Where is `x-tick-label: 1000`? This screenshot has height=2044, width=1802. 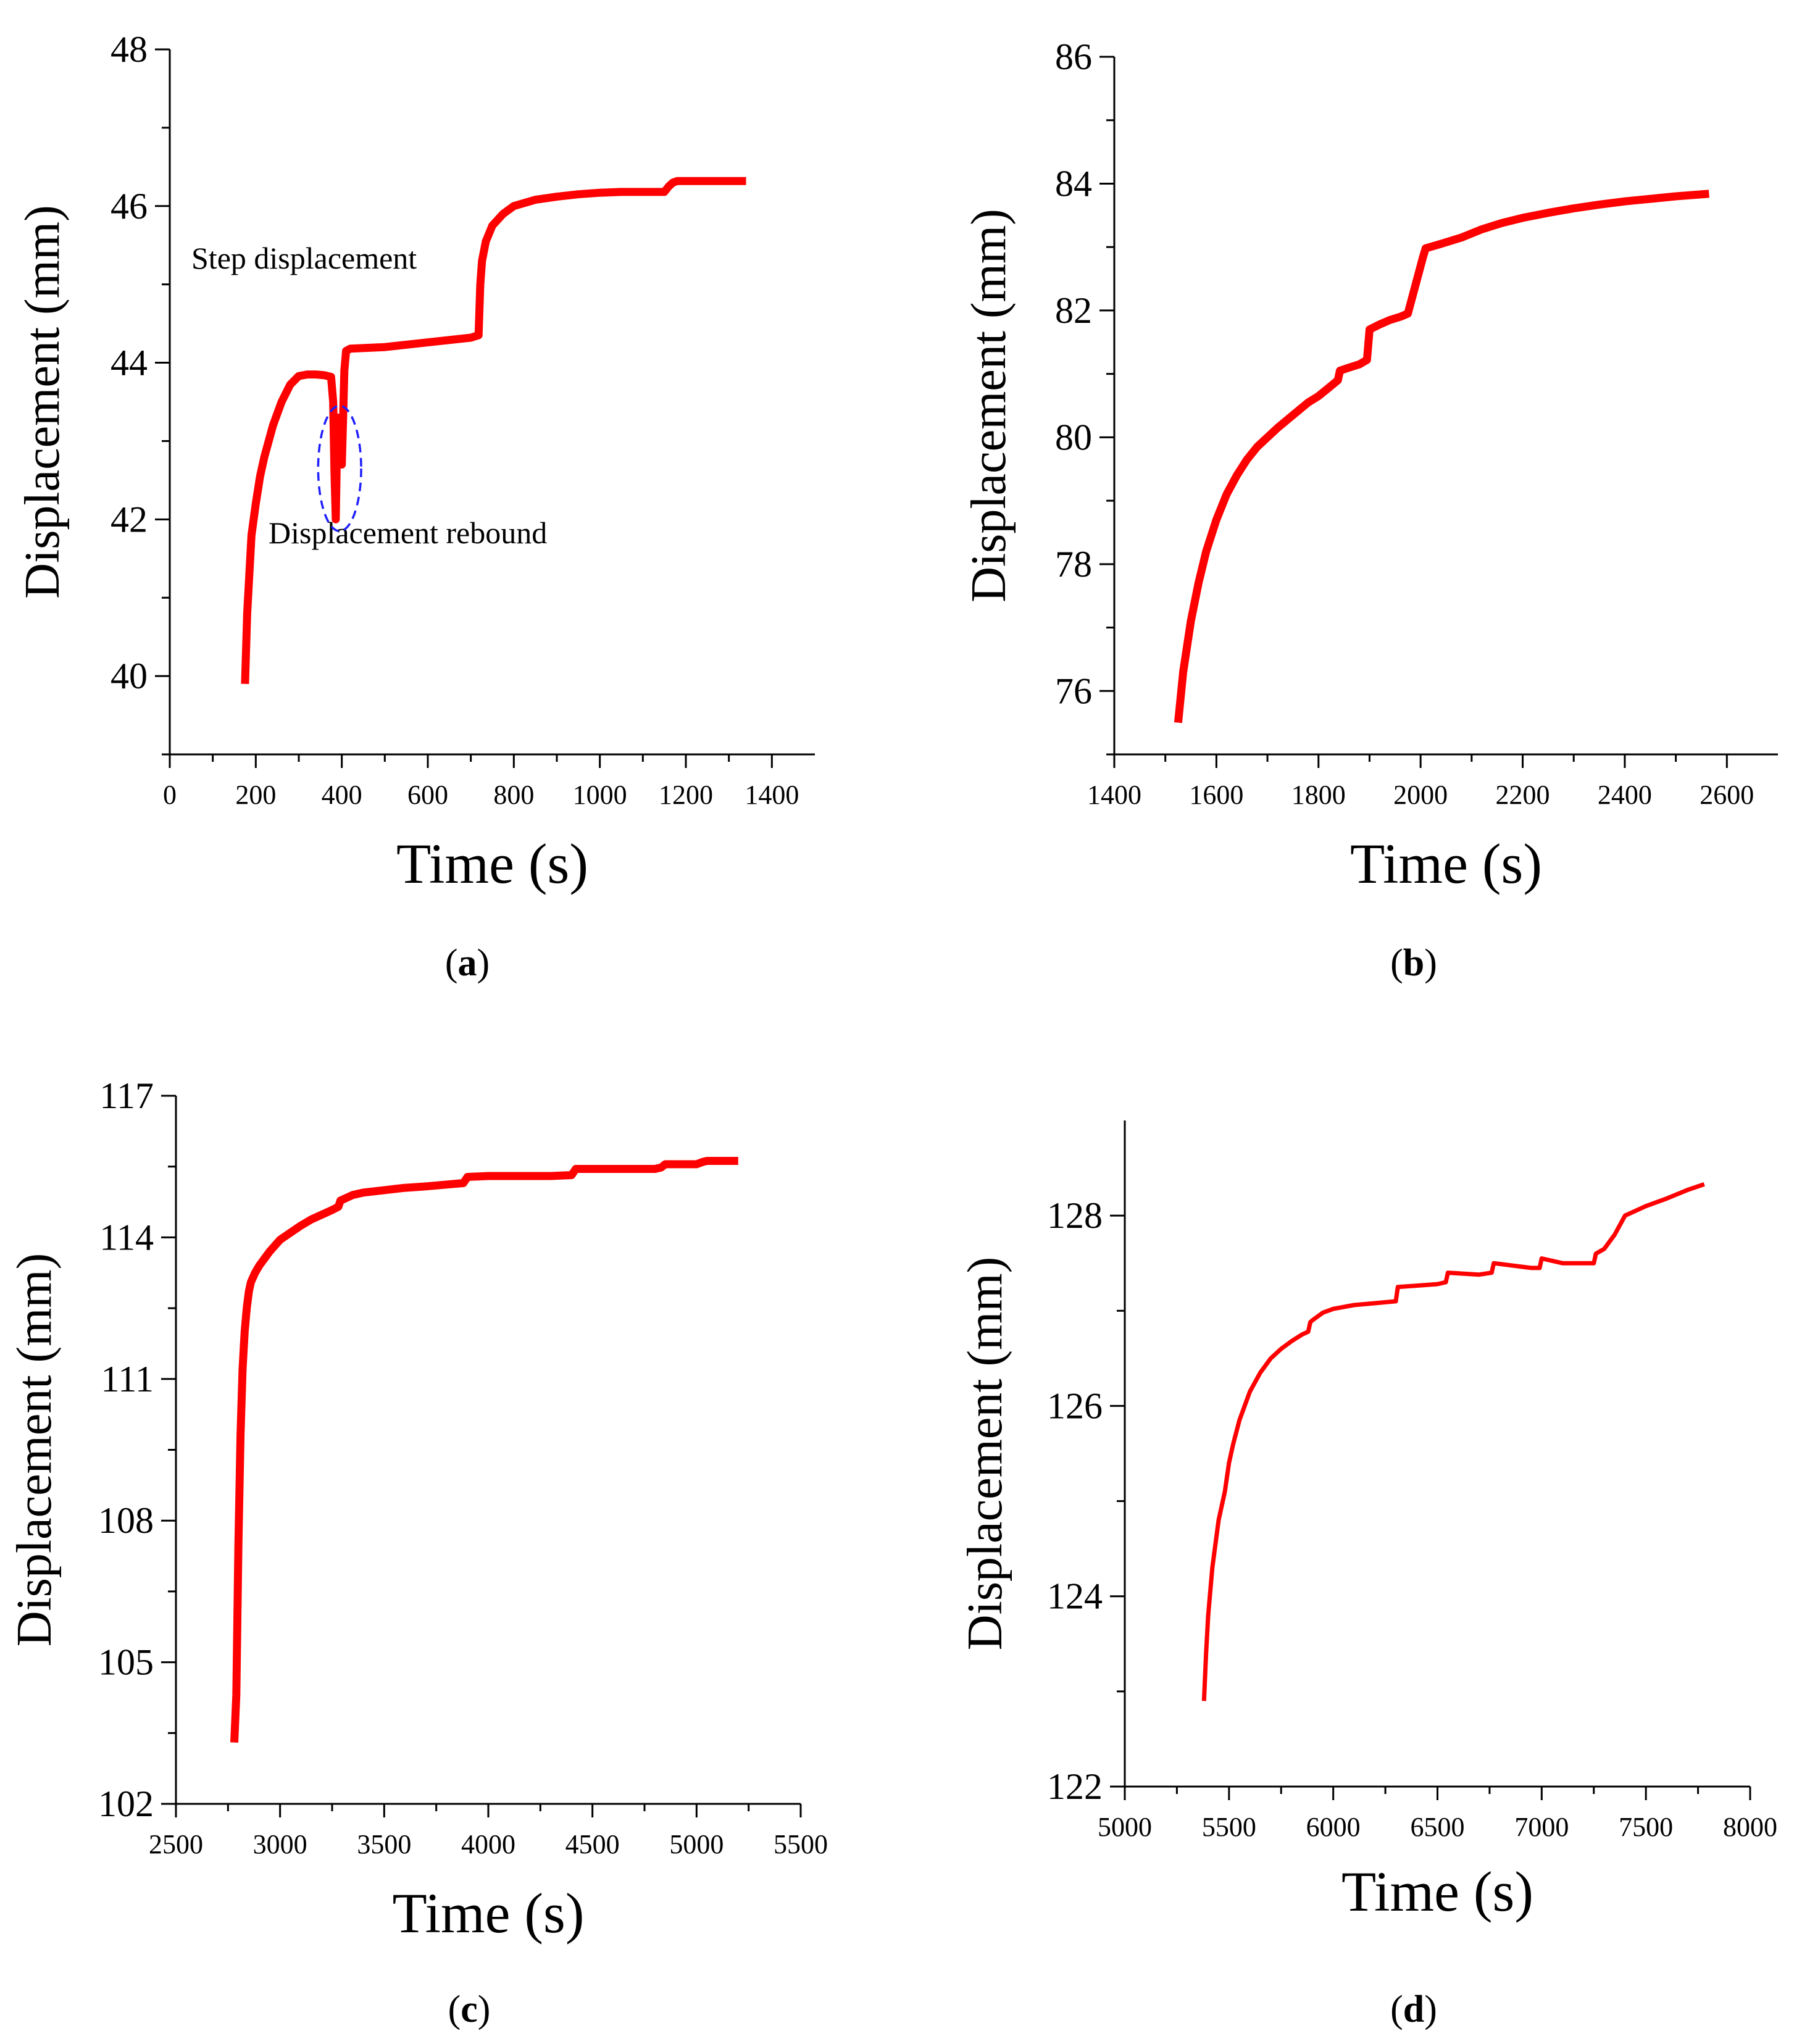 x-tick-label: 1000 is located at coordinates (600, 795).